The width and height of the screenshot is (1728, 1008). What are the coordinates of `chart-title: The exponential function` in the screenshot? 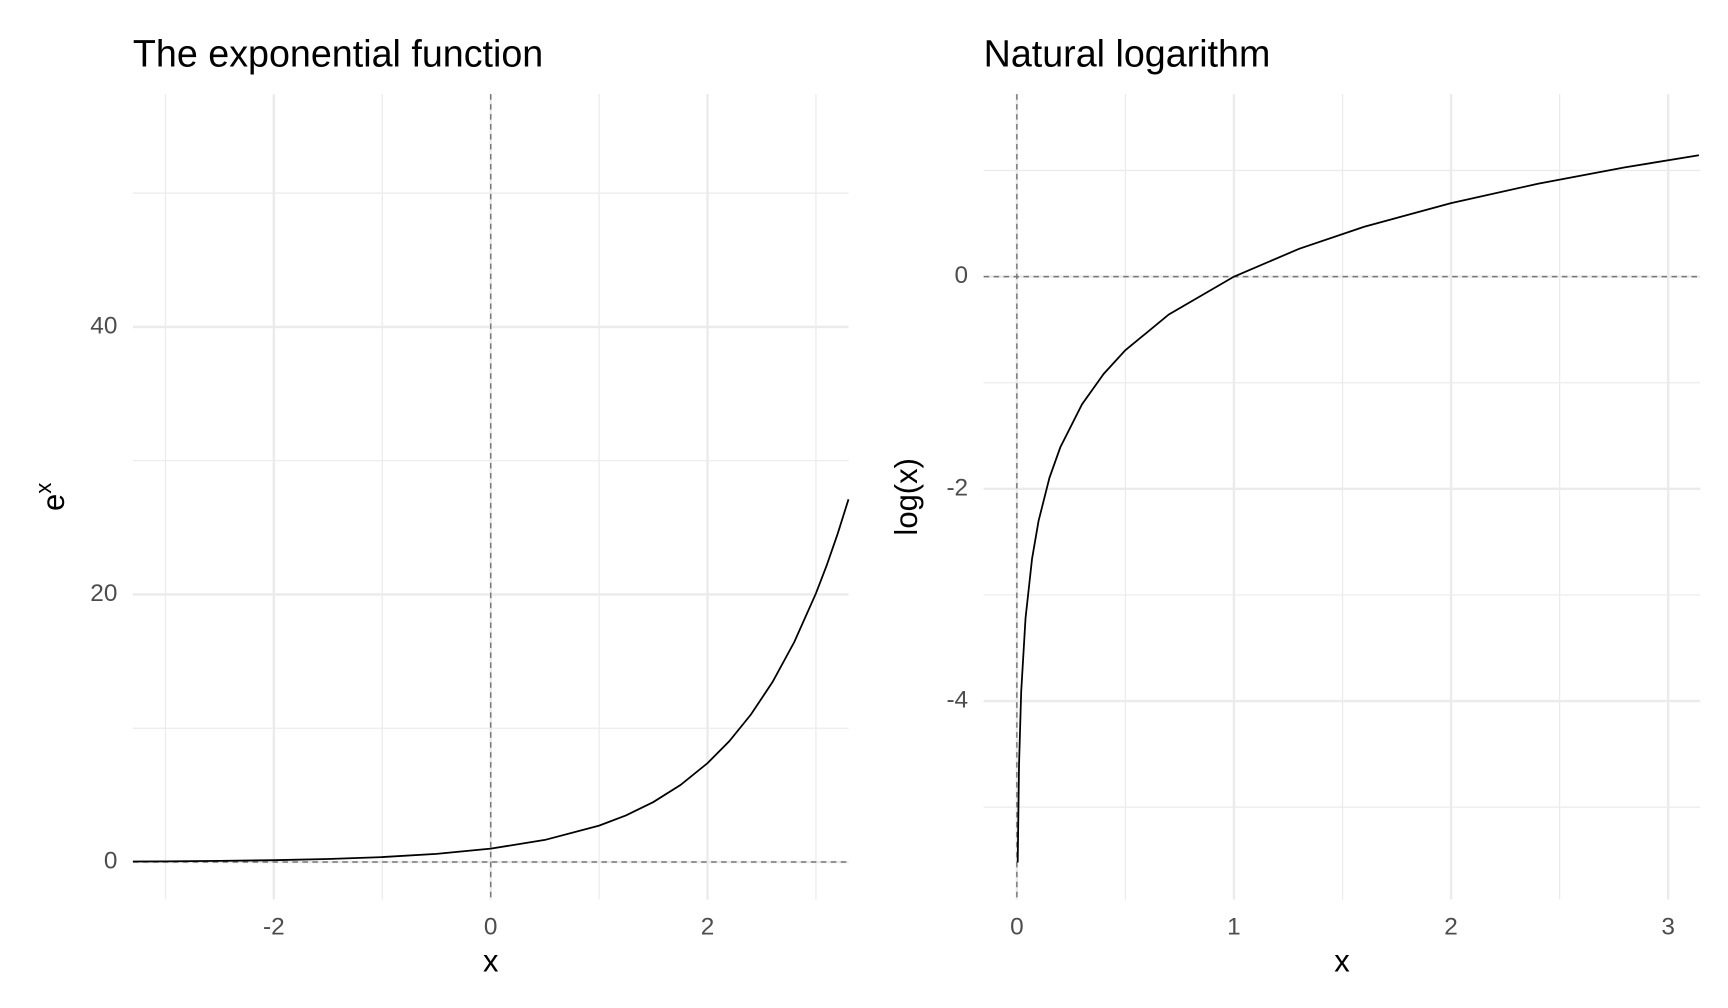 It's located at (338, 53).